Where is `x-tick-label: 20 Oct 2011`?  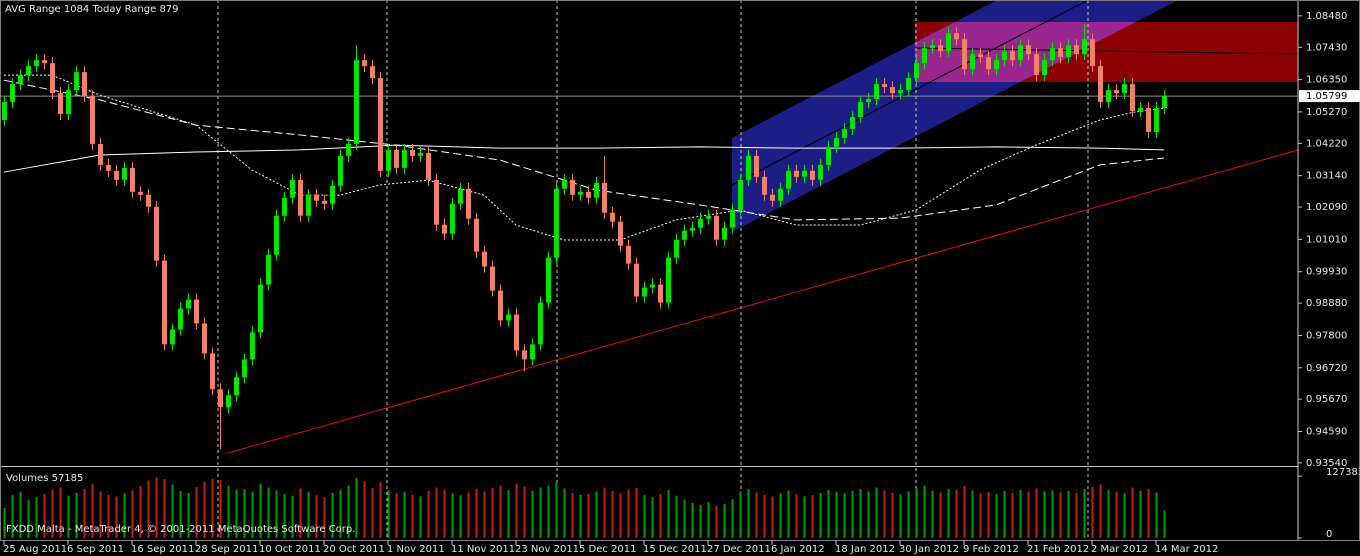 x-tick-label: 20 Oct 2011 is located at coordinates (354, 549).